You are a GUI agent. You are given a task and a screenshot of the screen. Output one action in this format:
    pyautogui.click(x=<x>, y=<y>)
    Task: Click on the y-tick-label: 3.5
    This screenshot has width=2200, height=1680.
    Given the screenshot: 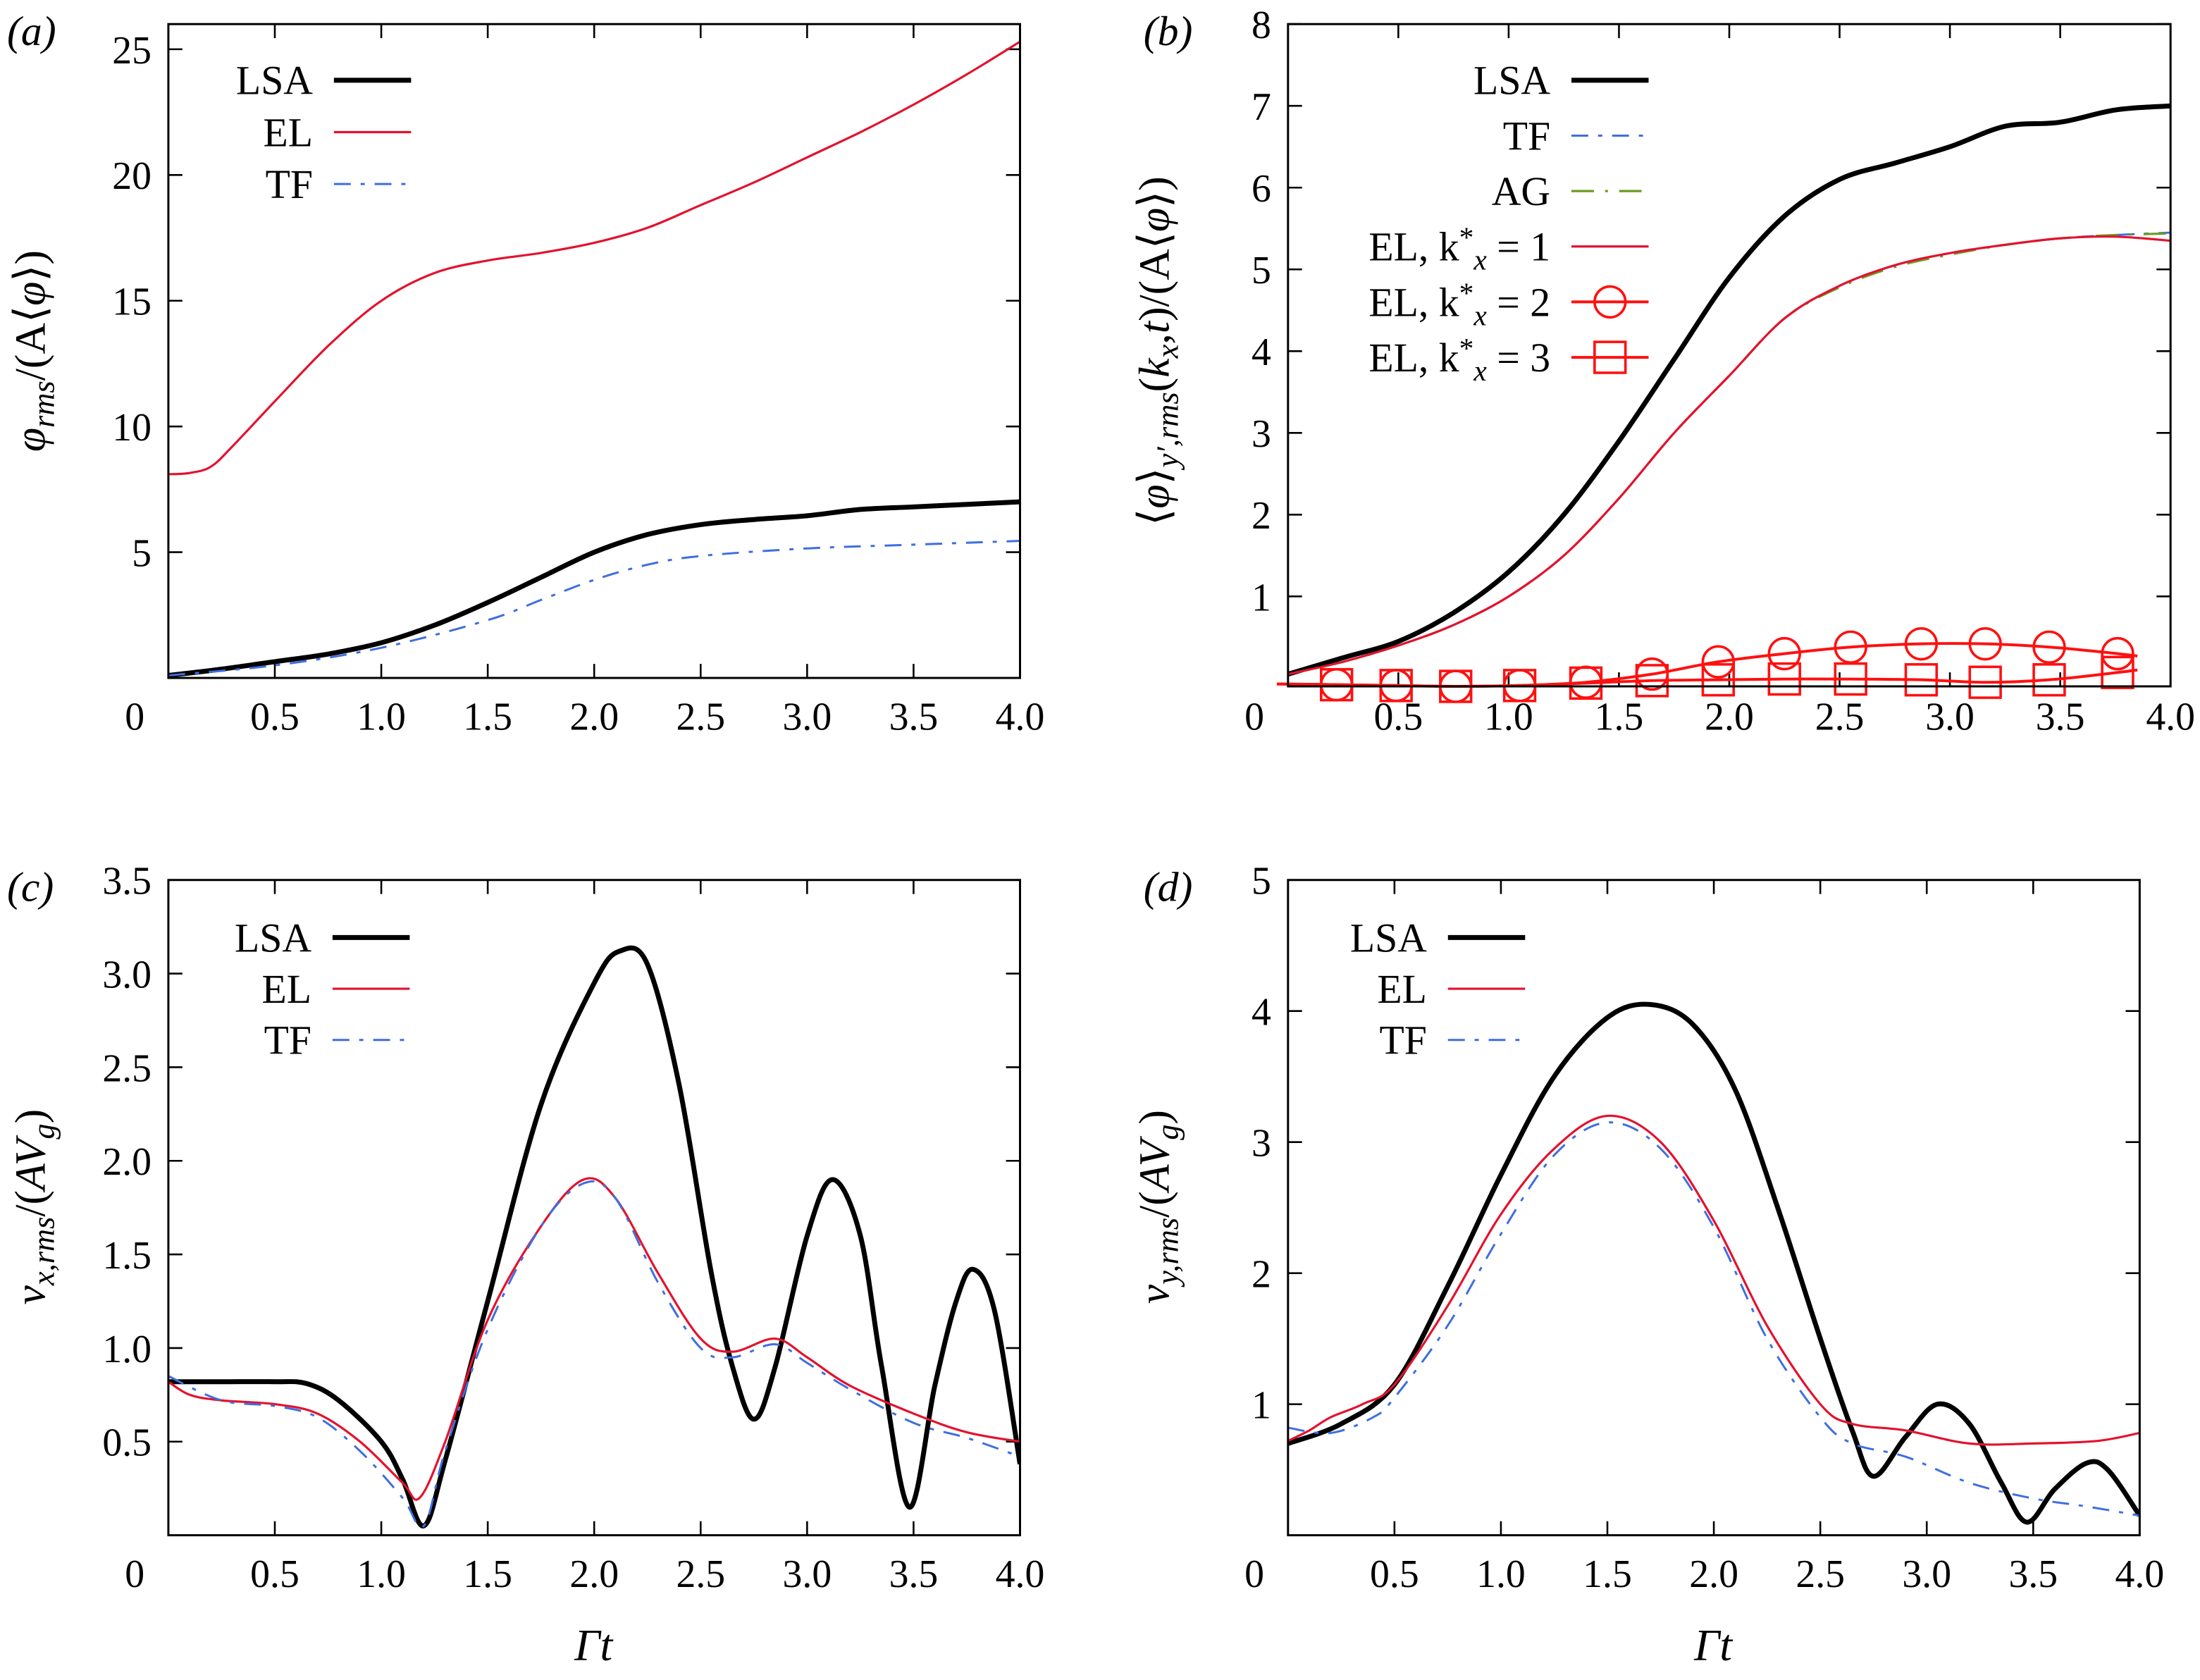 What is the action you would take?
    pyautogui.click(x=127, y=881)
    